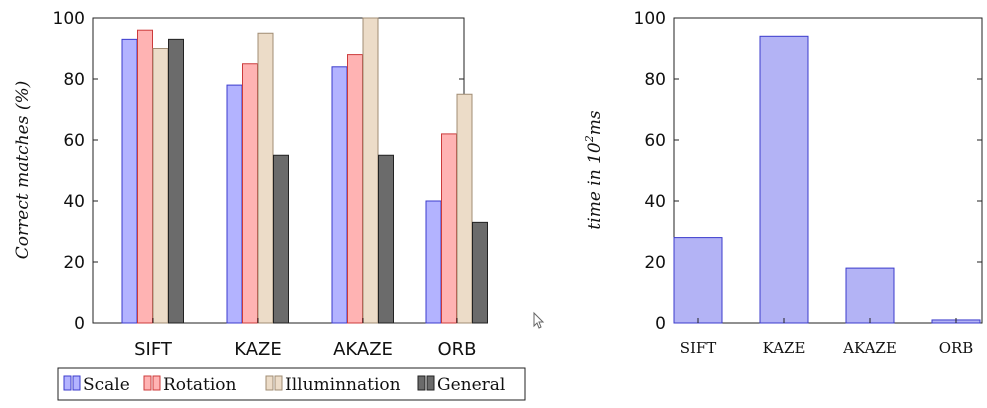  I want to click on right-x-tick-label: AKAZE, so click(869, 348).